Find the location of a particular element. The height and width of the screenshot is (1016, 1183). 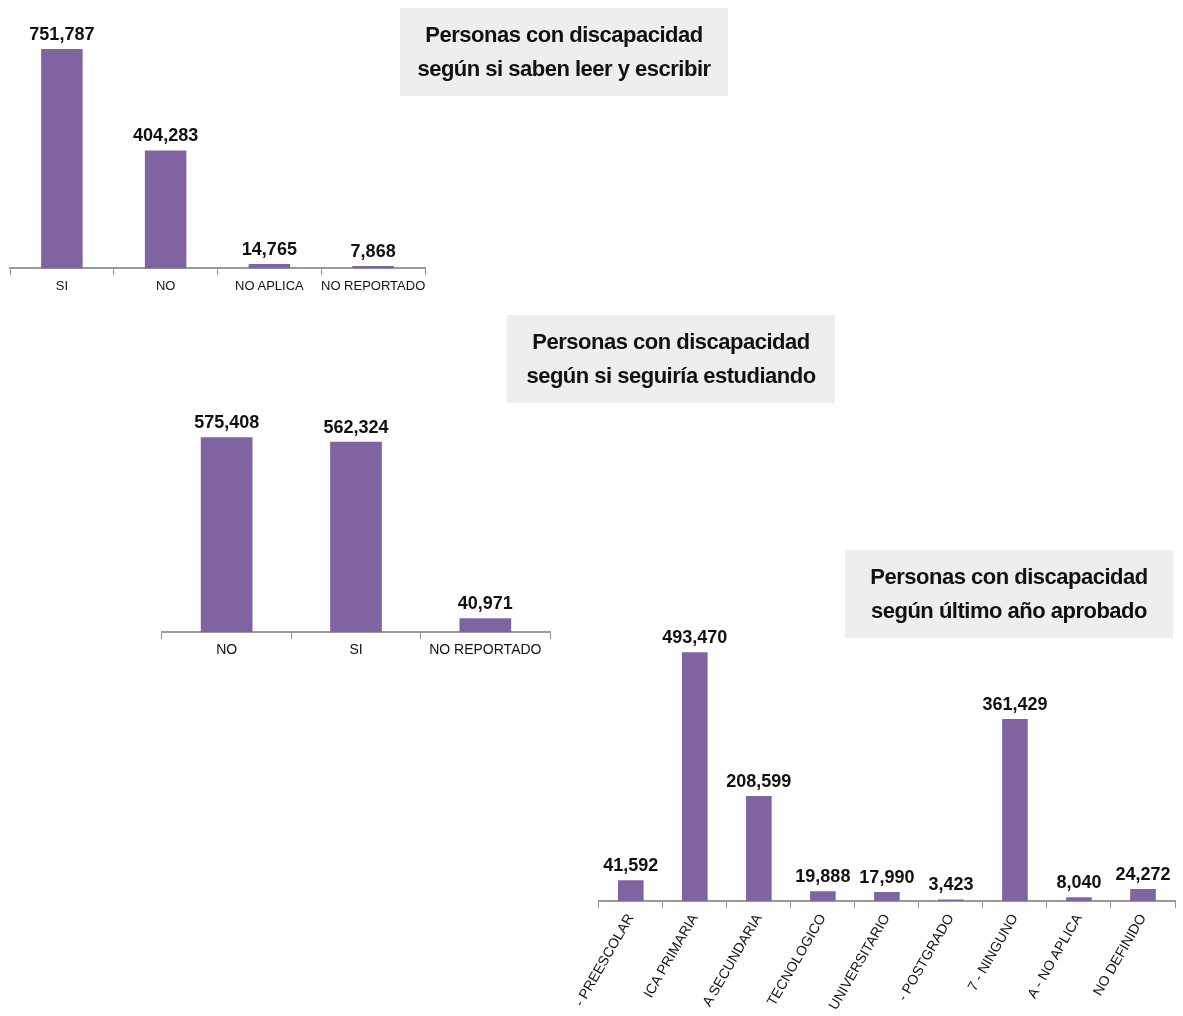

data-label: 41,592 is located at coordinates (631, 865).